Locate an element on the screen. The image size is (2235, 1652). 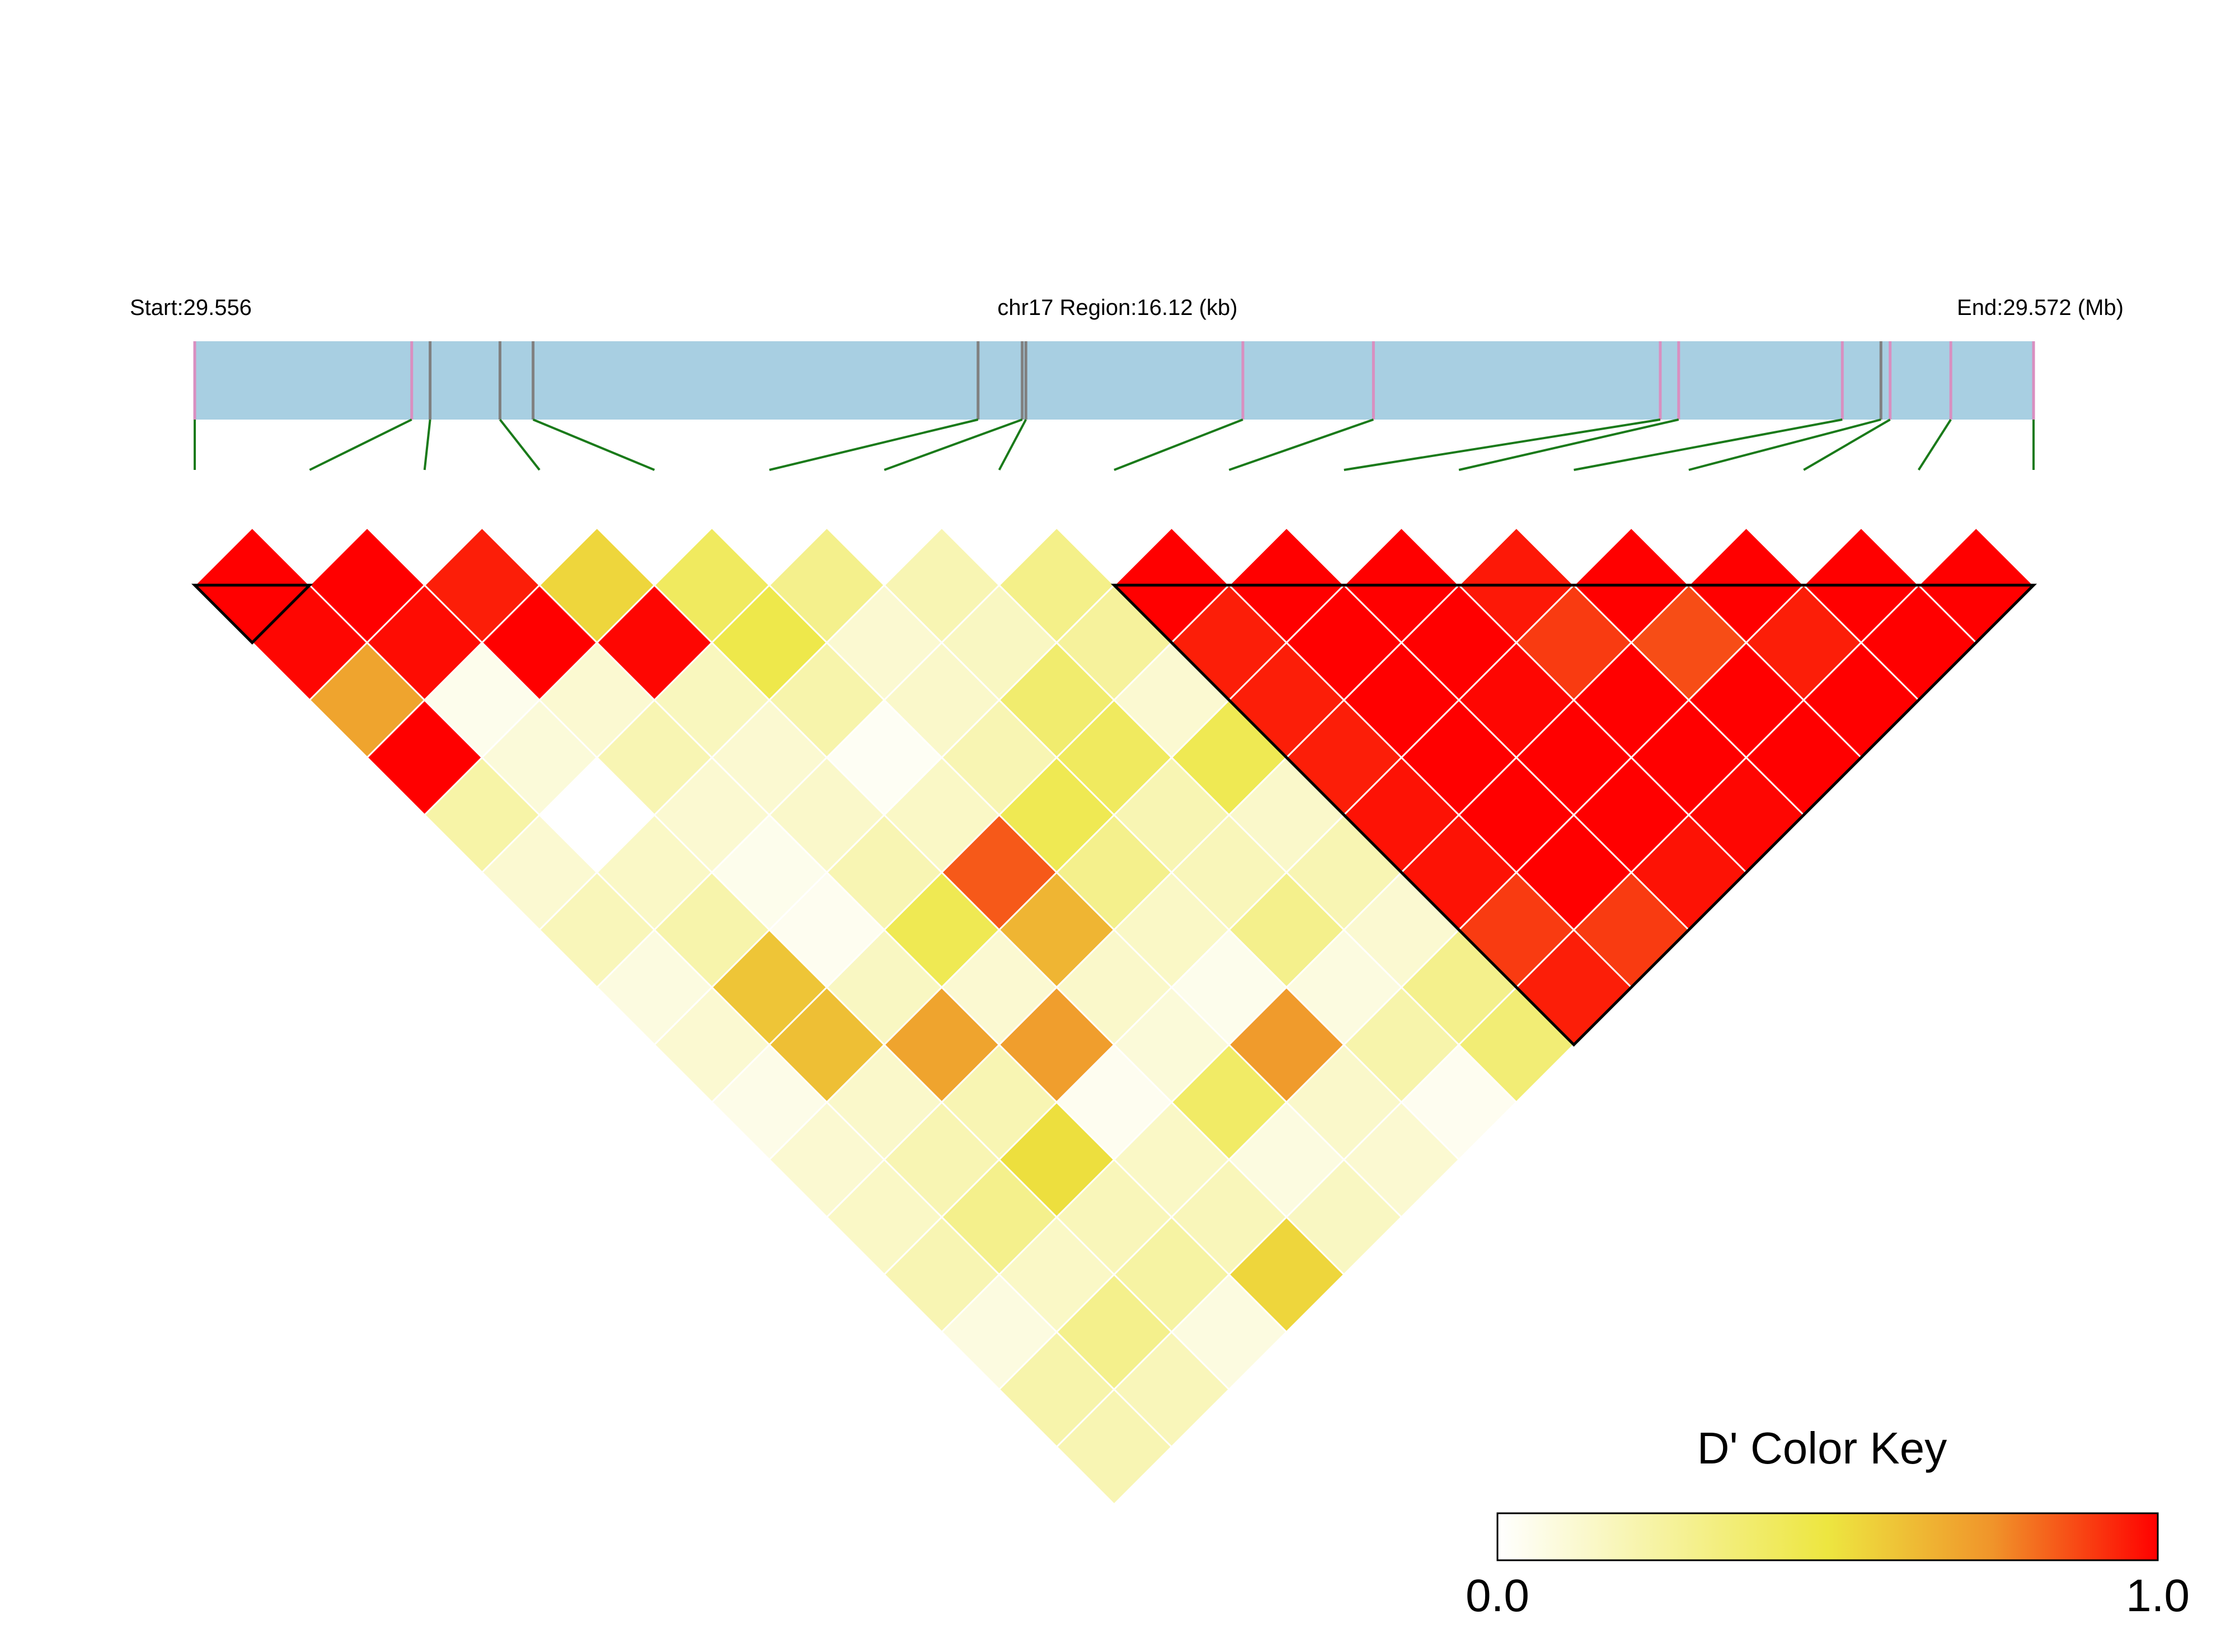
region-label: chr17 Region:16.12 (kb) is located at coordinates (1117, 308).